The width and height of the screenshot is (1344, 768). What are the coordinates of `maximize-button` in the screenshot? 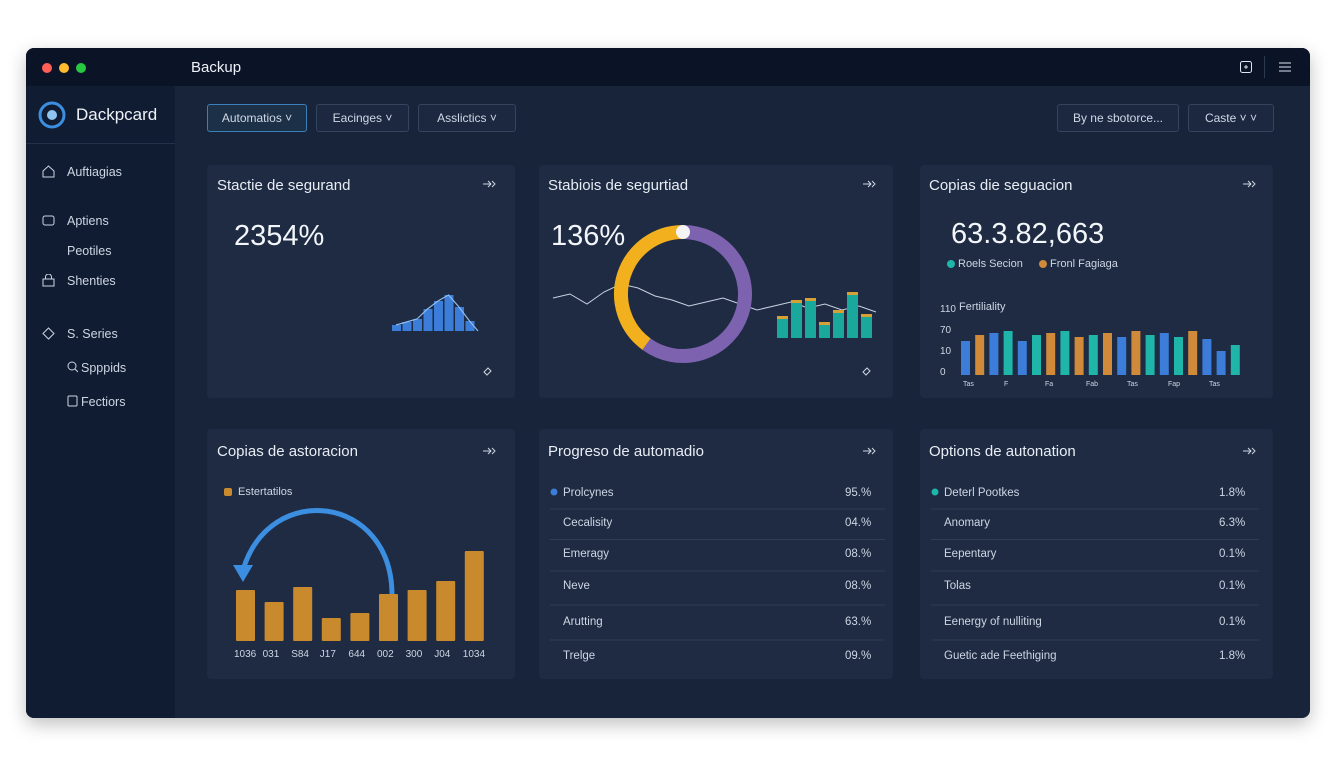 It's located at (81, 68).